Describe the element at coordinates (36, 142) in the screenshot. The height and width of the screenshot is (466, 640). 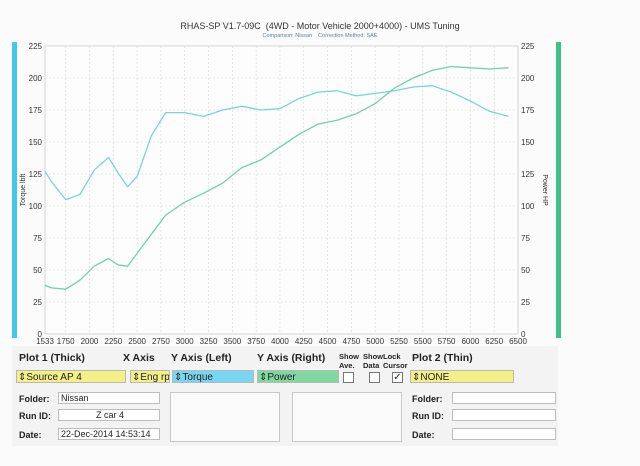
I see `y-left-tick-label: 150` at that location.